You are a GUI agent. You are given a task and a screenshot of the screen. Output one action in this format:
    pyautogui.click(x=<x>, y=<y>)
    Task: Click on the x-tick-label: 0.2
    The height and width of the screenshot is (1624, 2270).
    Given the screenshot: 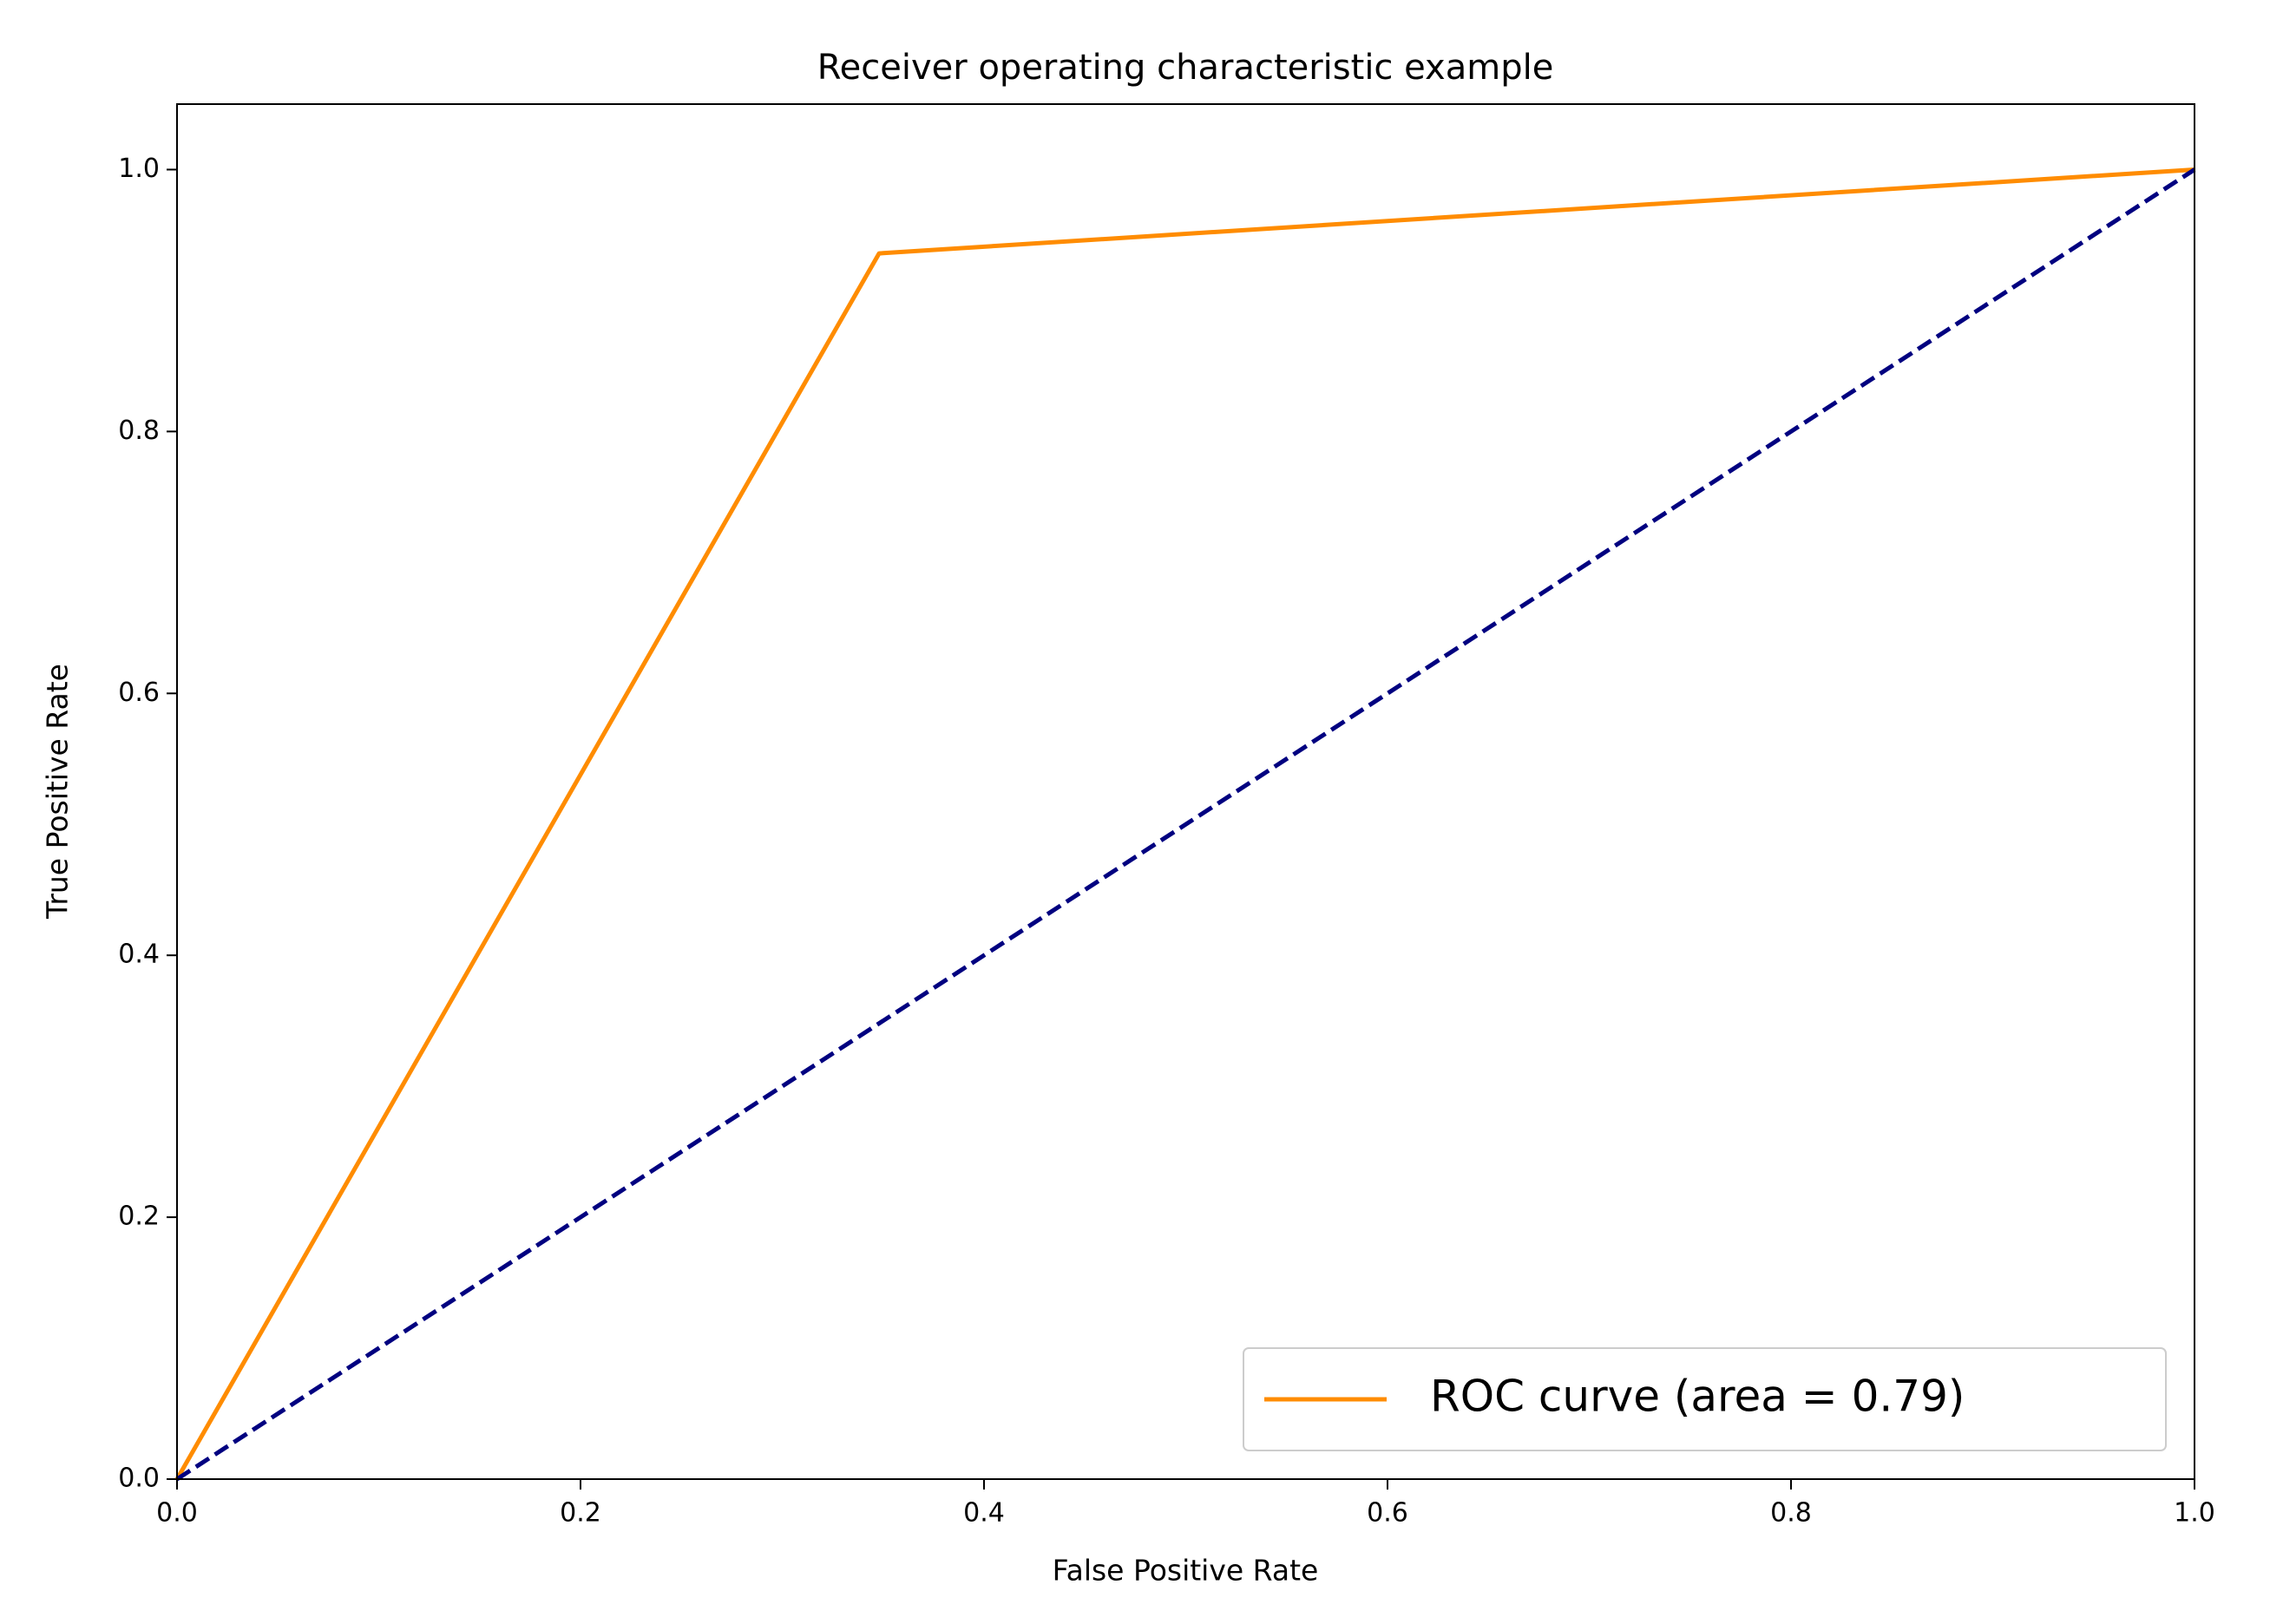 What is the action you would take?
    pyautogui.click(x=580, y=1513)
    